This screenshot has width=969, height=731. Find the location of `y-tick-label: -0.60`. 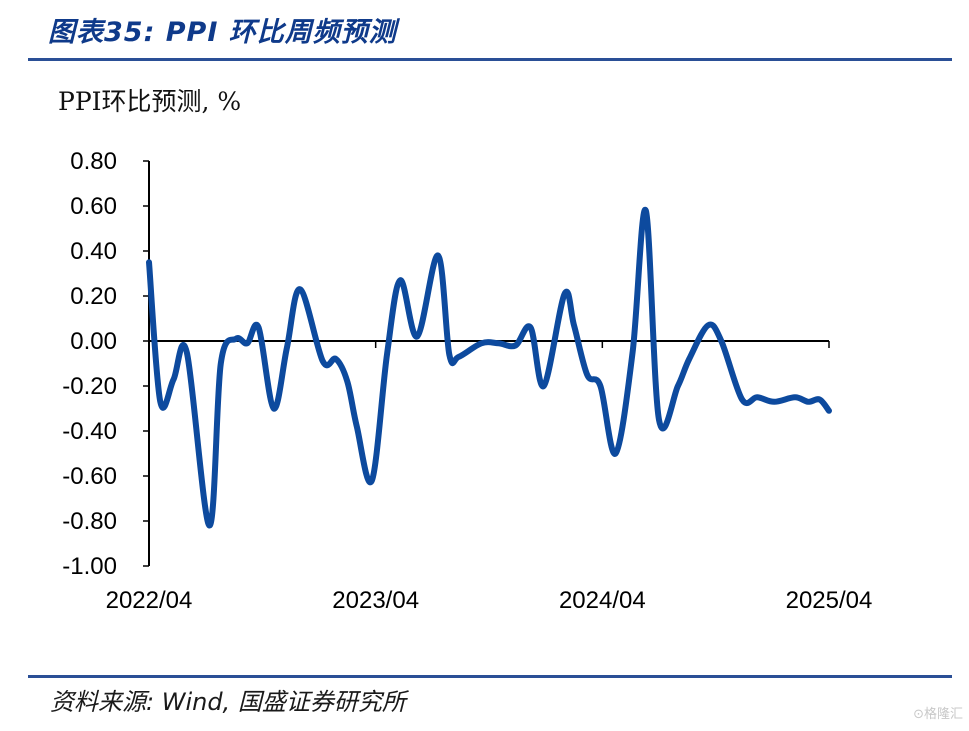

y-tick-label: -0.60 is located at coordinates (89, 476).